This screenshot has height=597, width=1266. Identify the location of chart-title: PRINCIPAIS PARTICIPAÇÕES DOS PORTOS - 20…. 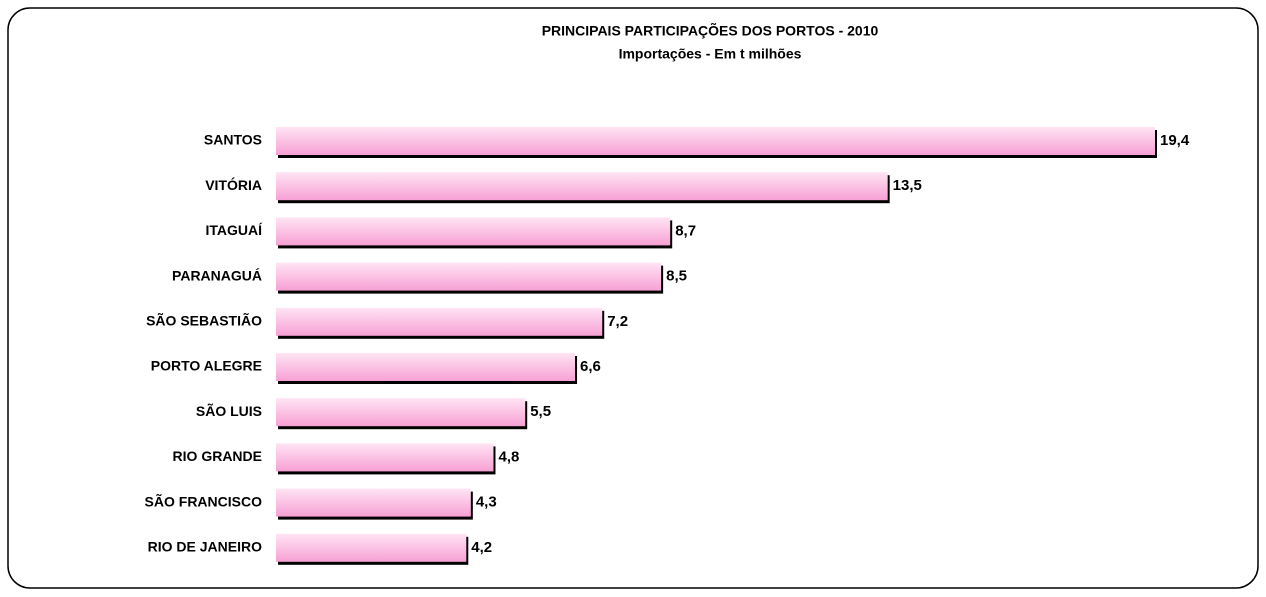
(710, 30).